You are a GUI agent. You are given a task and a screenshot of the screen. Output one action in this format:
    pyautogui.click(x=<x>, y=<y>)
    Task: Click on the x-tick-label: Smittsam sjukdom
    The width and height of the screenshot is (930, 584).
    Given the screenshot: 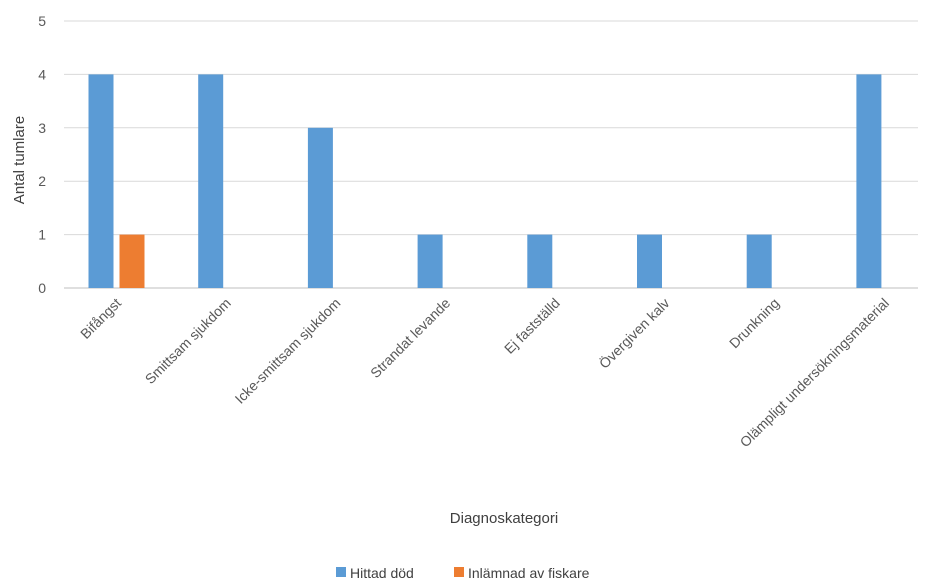 What is the action you would take?
    pyautogui.click(x=188, y=341)
    